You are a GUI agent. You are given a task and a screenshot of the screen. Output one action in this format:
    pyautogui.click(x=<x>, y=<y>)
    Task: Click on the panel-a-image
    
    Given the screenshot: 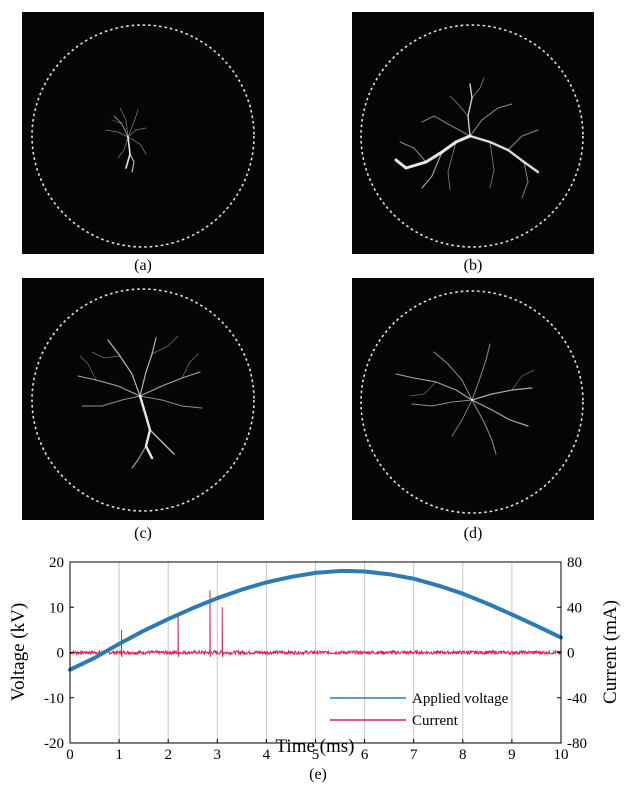 What is the action you would take?
    pyautogui.click(x=143, y=133)
    